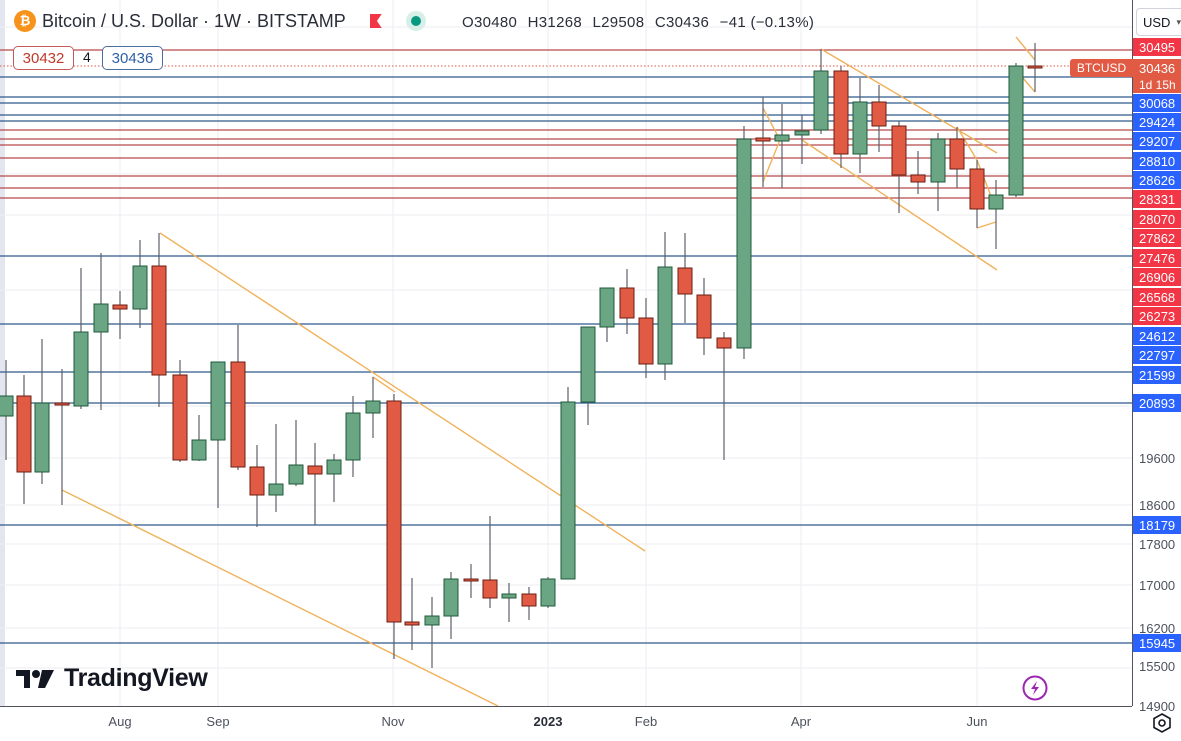 Image resolution: width=1181 pixels, height=741 pixels. Describe the element at coordinates (1157, 258) in the screenshot. I see `price-level-label: 27476` at that location.